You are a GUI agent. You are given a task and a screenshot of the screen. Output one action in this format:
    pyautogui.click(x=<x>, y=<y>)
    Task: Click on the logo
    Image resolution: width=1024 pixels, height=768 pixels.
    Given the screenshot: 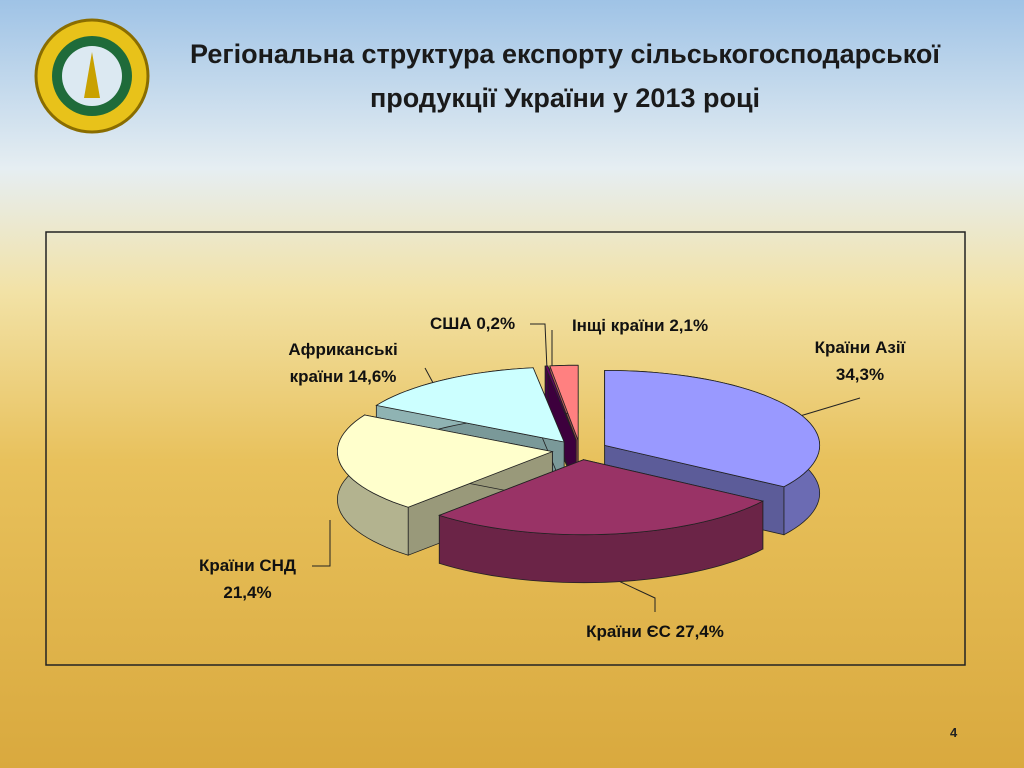 What is the action you would take?
    pyautogui.click(x=92, y=76)
    